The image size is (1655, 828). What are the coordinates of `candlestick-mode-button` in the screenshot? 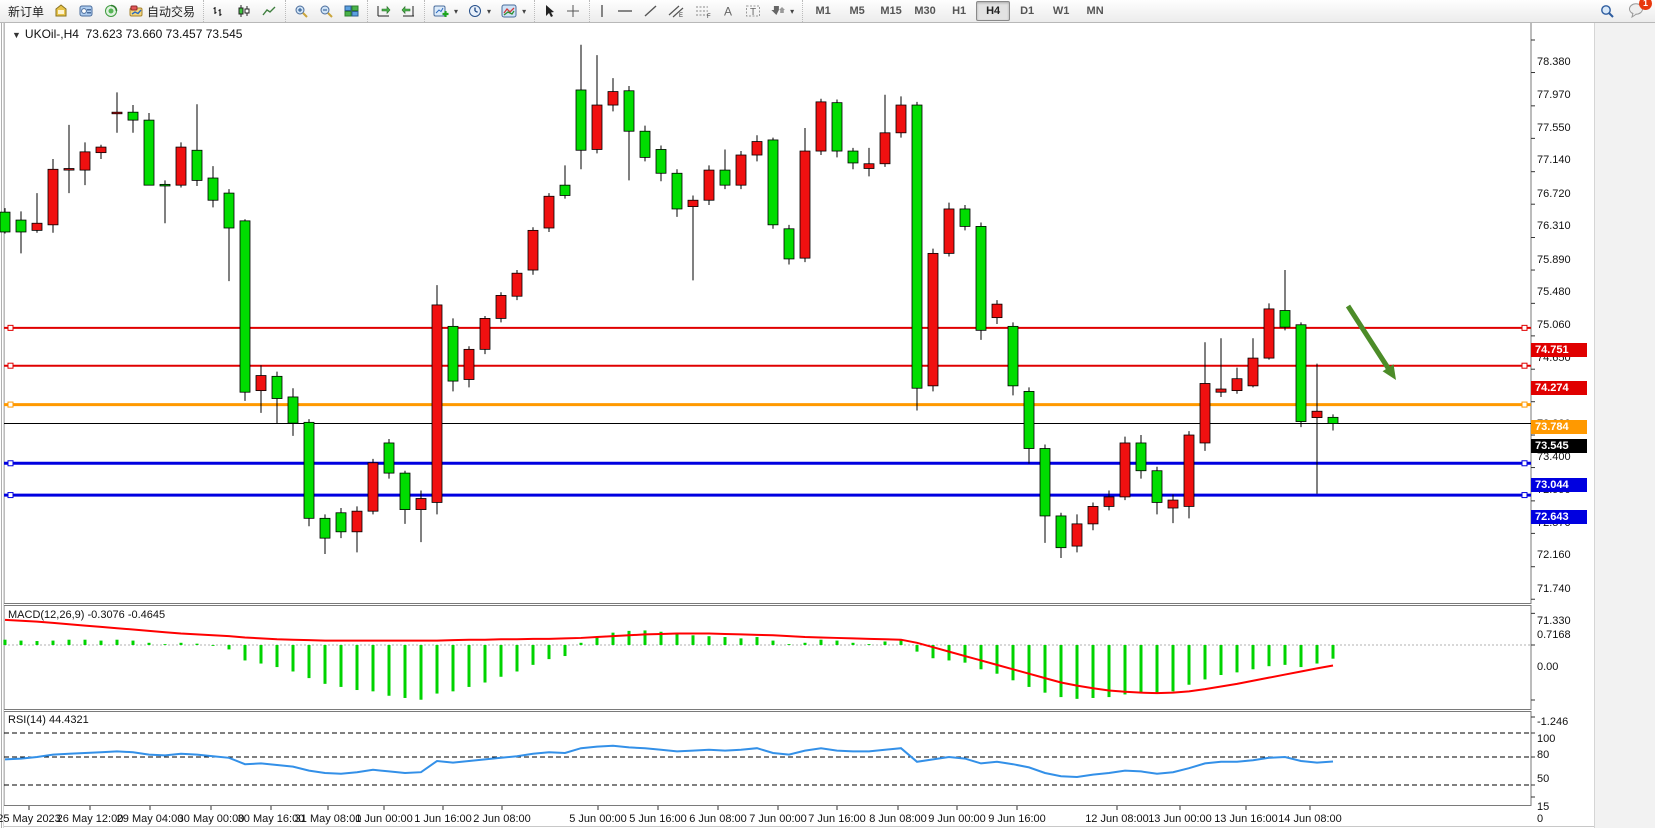 It's located at (244, 11).